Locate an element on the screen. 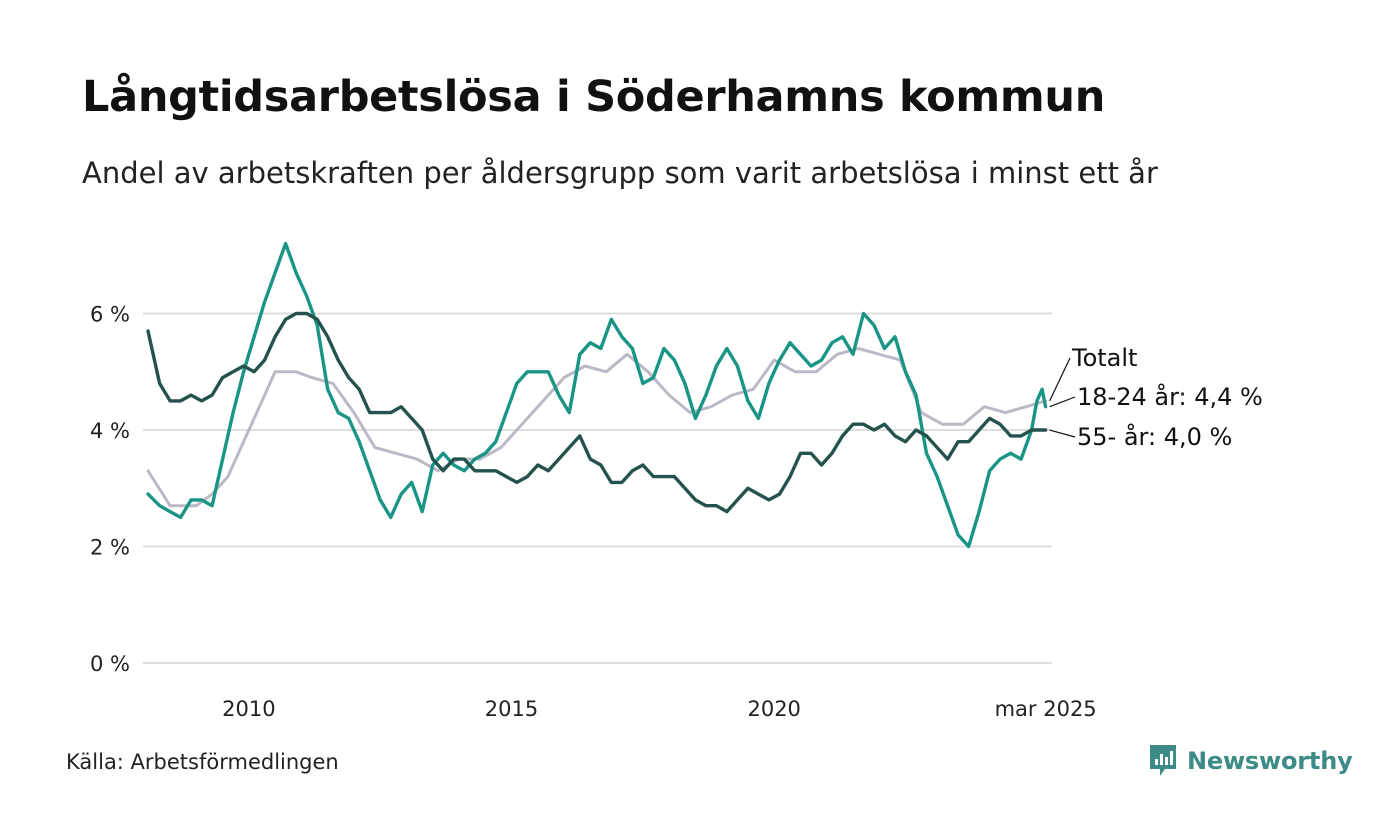 Image resolution: width=1400 pixels, height=840 pixels. y-axis-tick-labels: 0 % 2 % 4 % 6 % is located at coordinates (110, 489).